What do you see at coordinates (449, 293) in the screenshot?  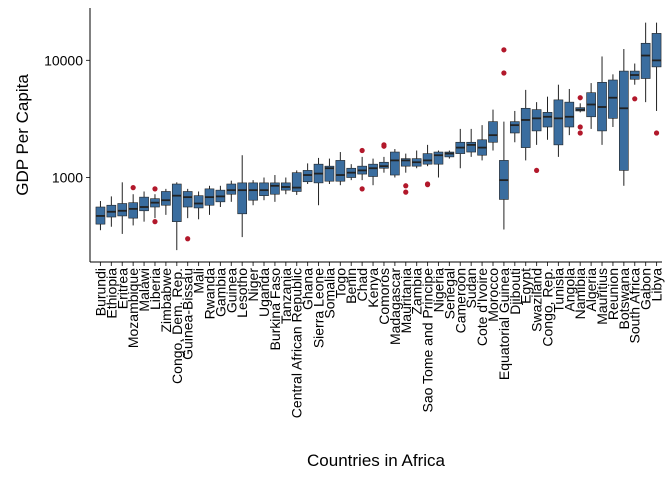 I see `x-tick-label: Senegal` at bounding box center [449, 293].